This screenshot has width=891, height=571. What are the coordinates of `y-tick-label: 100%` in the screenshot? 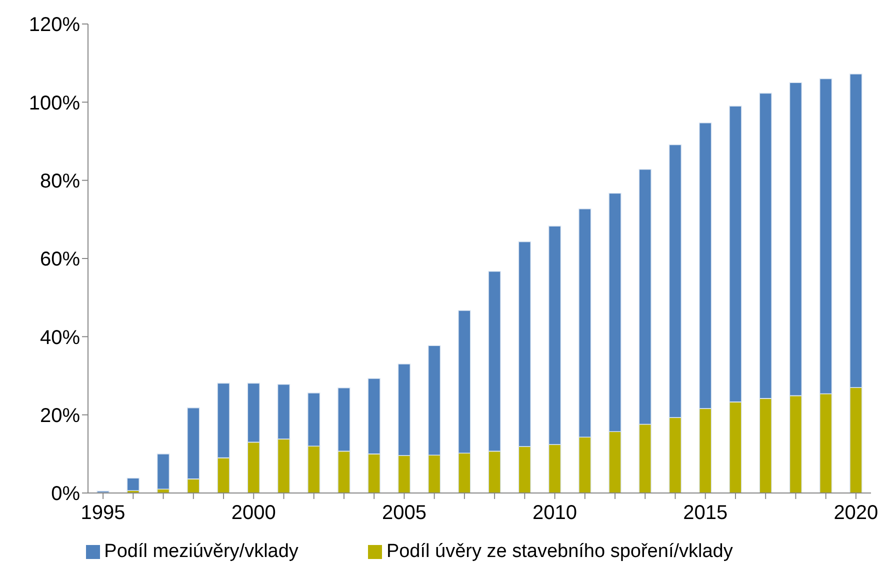 It's located at (54, 103).